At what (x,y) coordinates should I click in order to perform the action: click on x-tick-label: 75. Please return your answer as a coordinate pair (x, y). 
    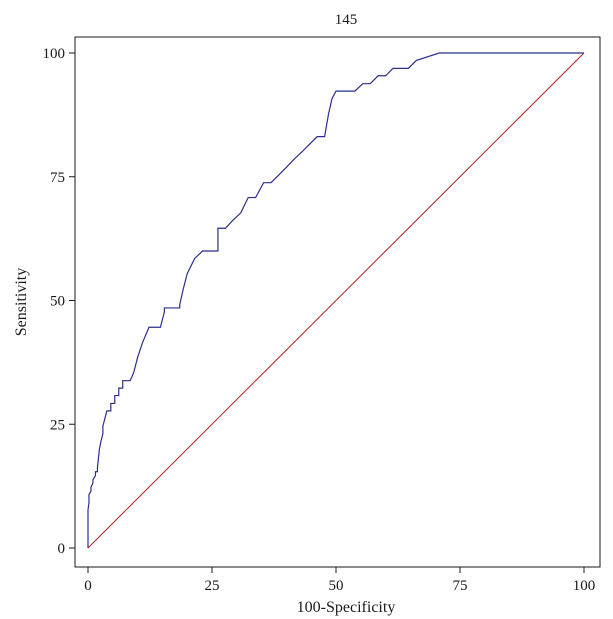
    Looking at the image, I should click on (460, 586).